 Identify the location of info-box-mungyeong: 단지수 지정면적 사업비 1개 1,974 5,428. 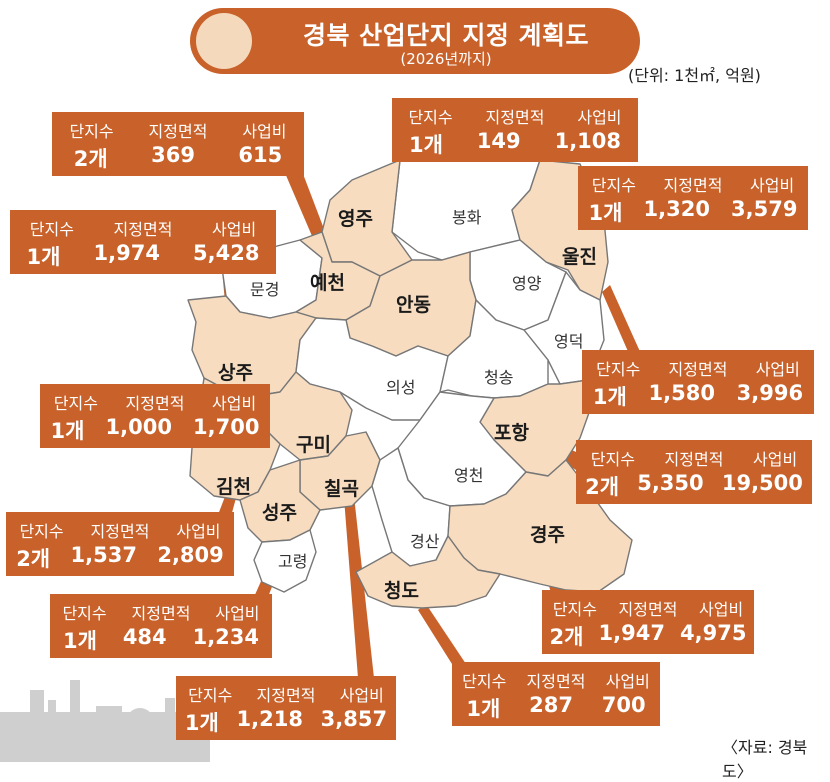
(143, 242).